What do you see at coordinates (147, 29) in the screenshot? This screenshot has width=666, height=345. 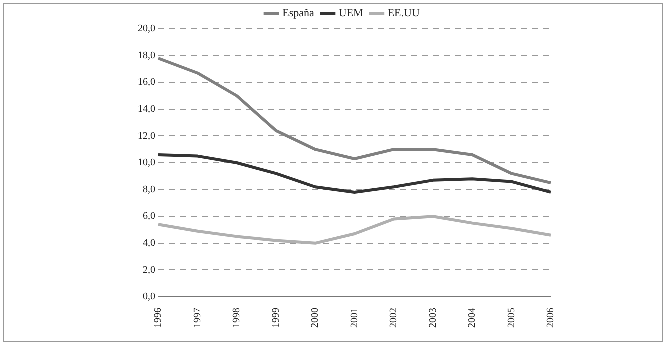 I see `y-tick-label: 20,0` at bounding box center [147, 29].